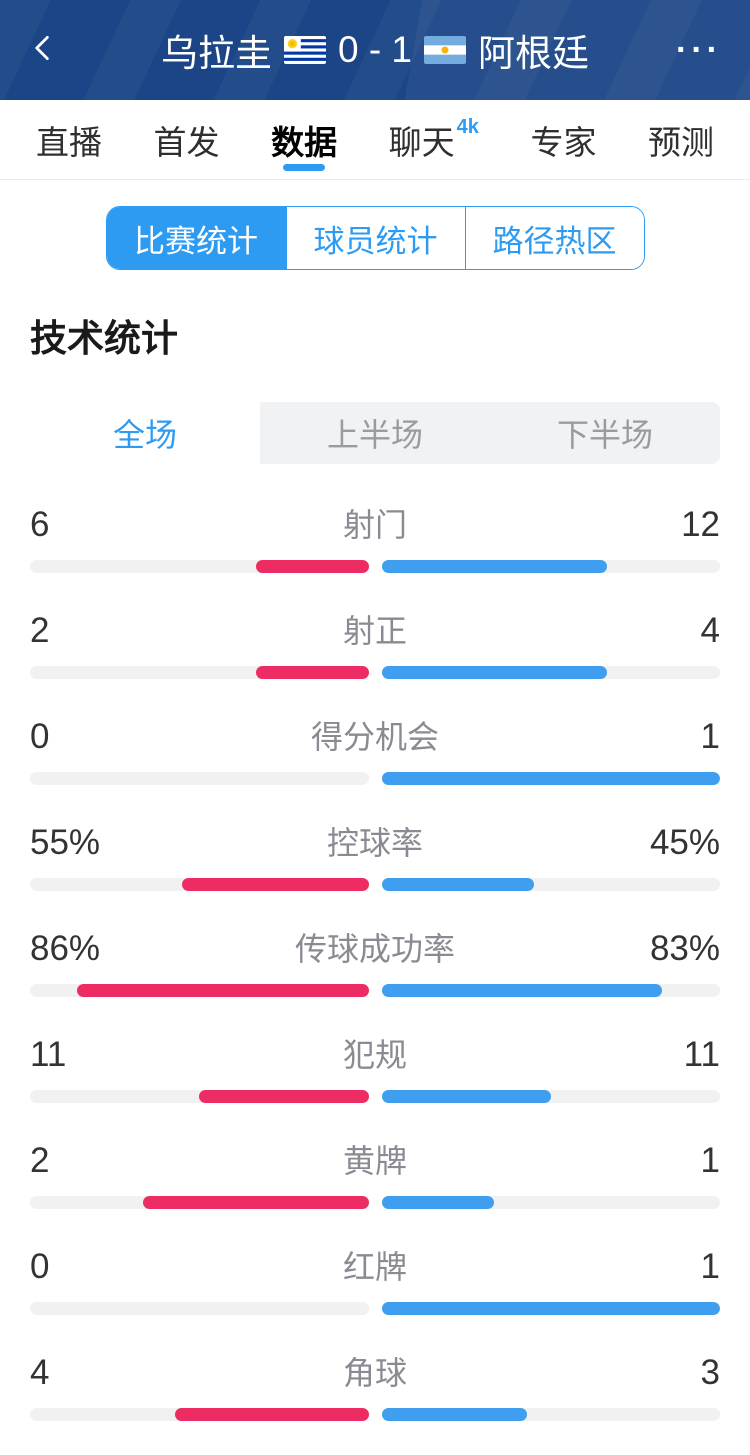 This screenshot has height=1455, width=750. Describe the element at coordinates (65, 842) in the screenshot. I see `stat-home-value: 55%` at that location.